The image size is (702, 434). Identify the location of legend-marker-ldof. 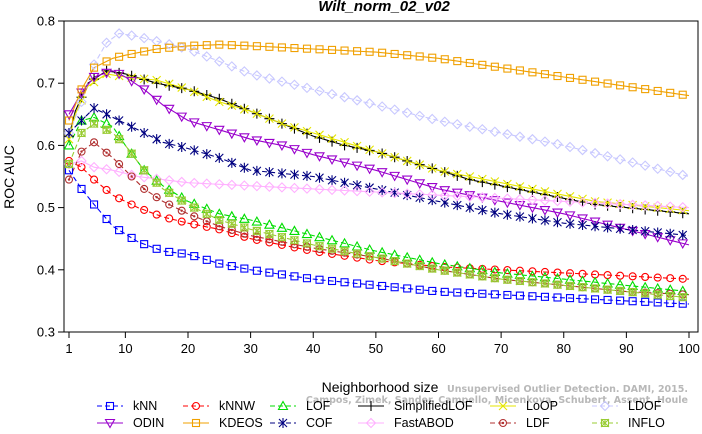
(605, 406).